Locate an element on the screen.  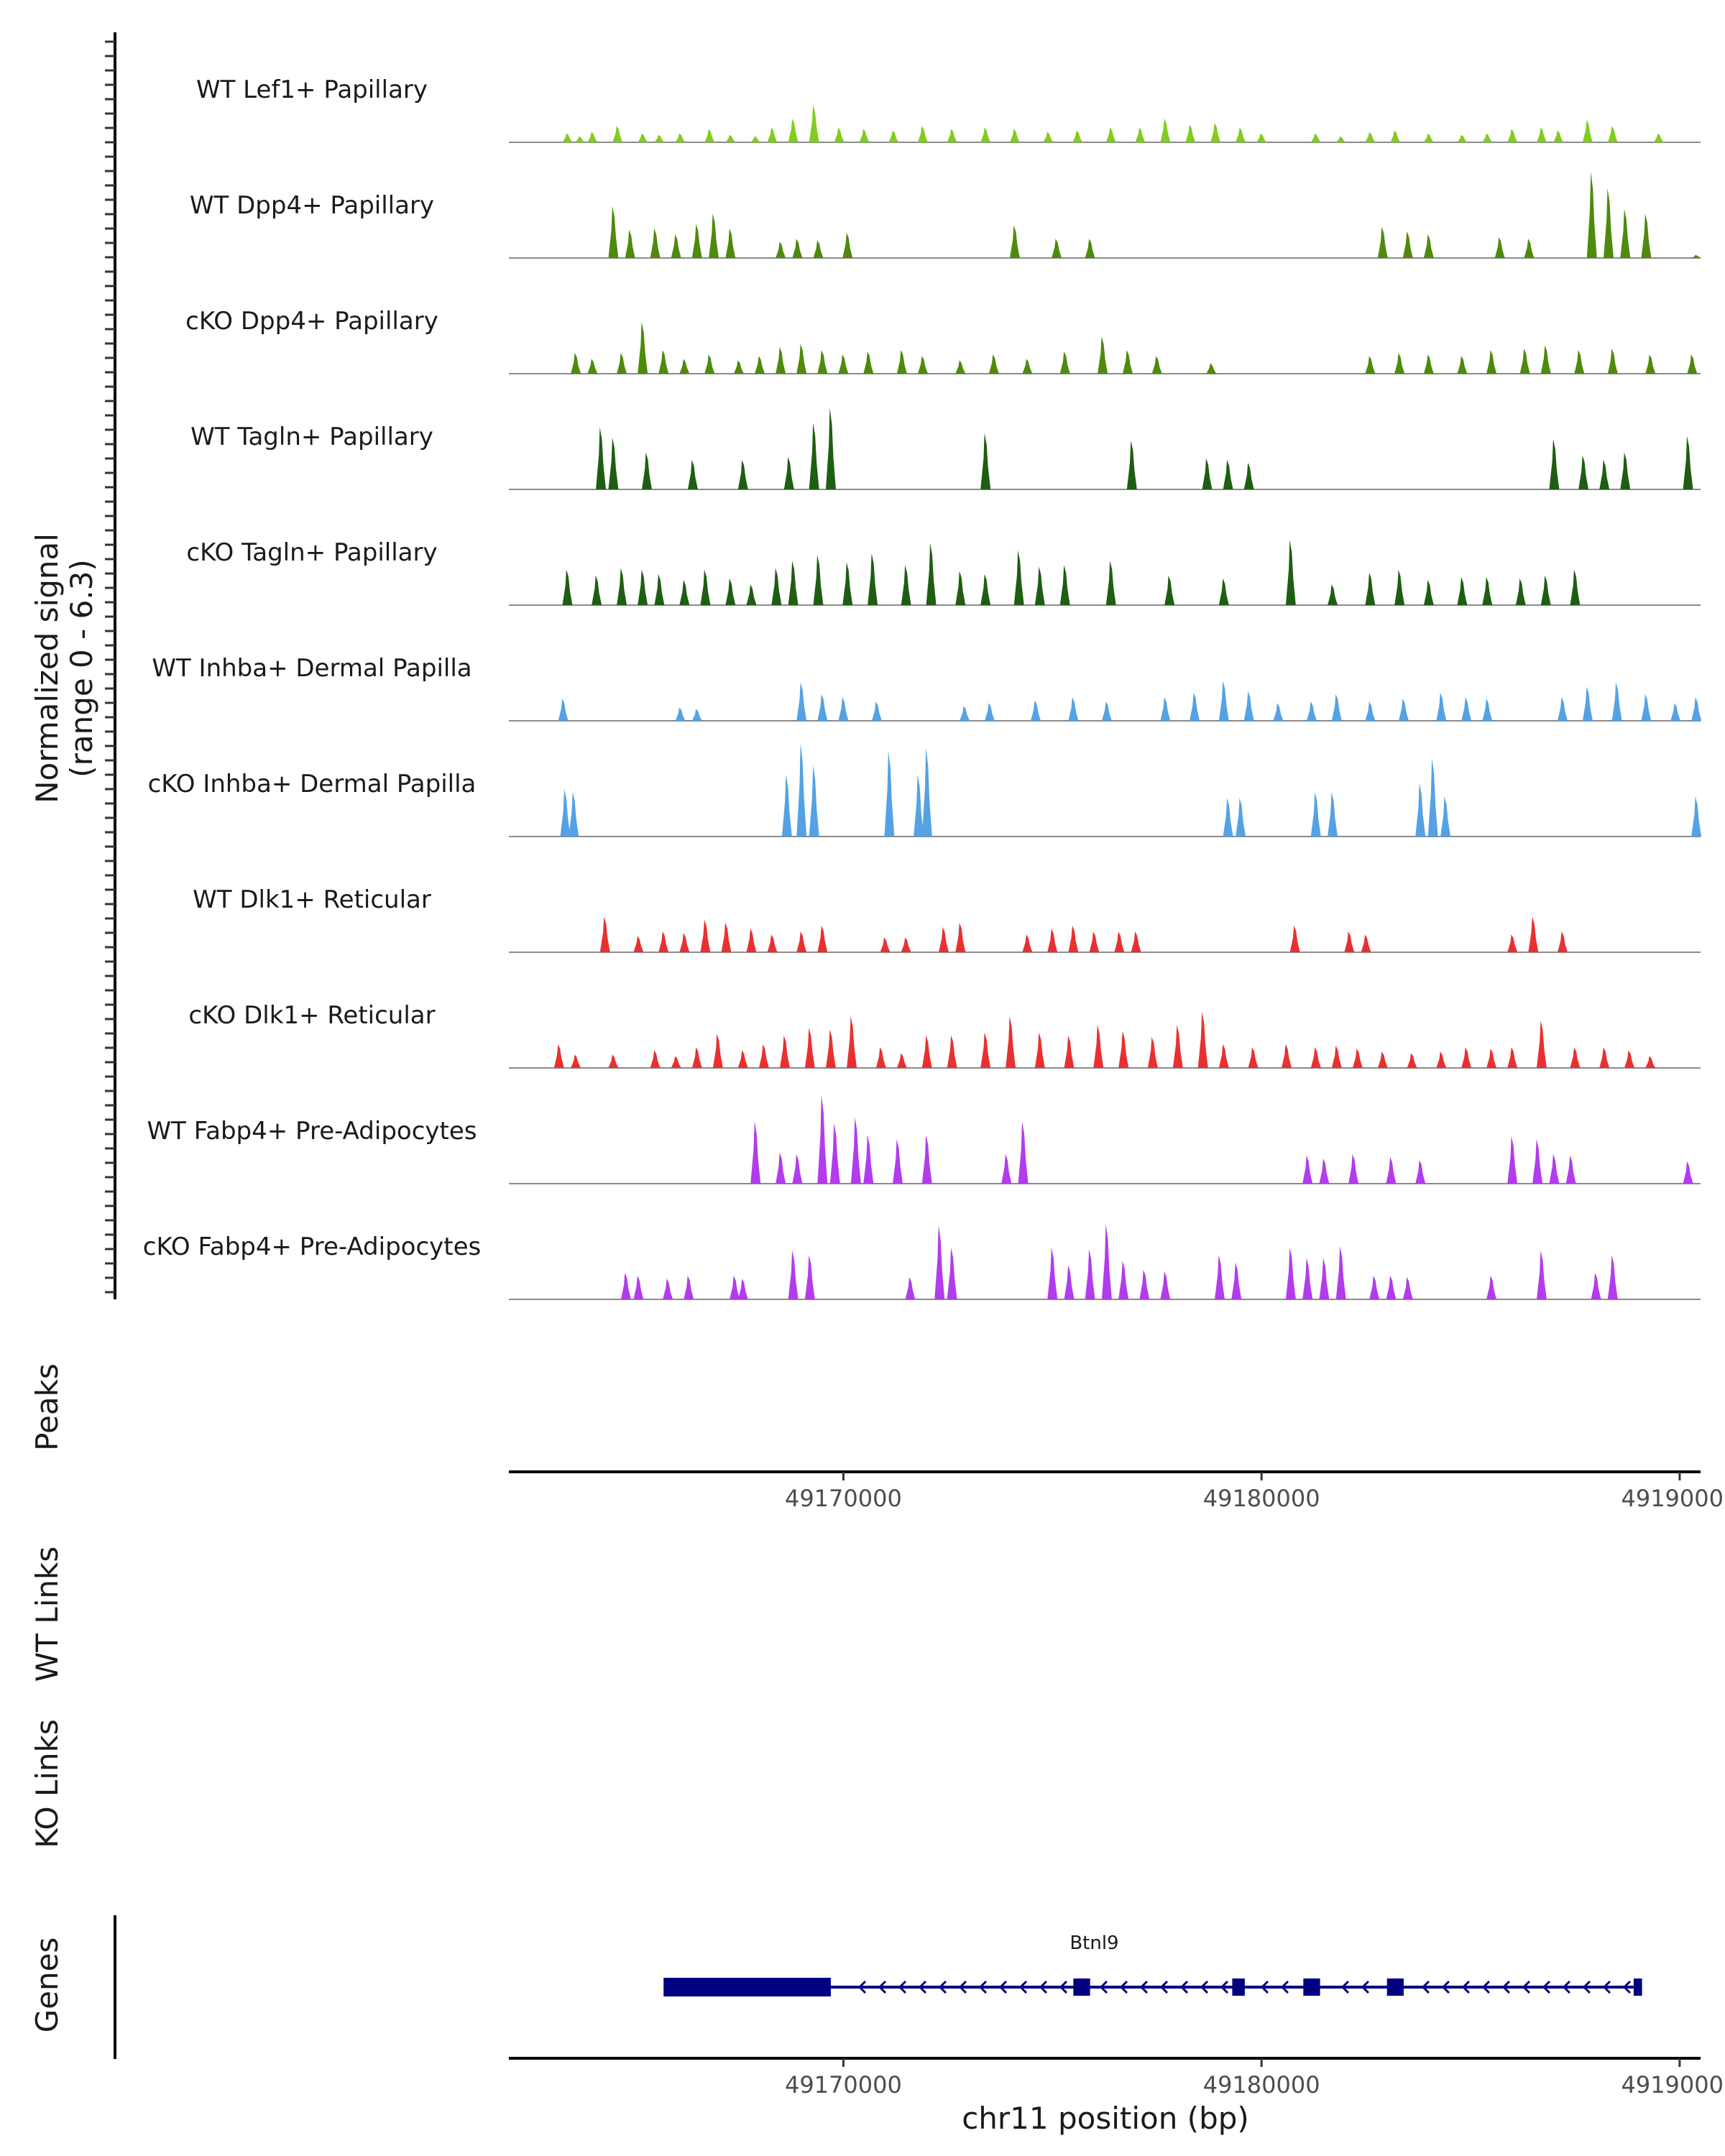
track-label: cKO Inhba+ Dermal Papilla is located at coordinates (312, 784).